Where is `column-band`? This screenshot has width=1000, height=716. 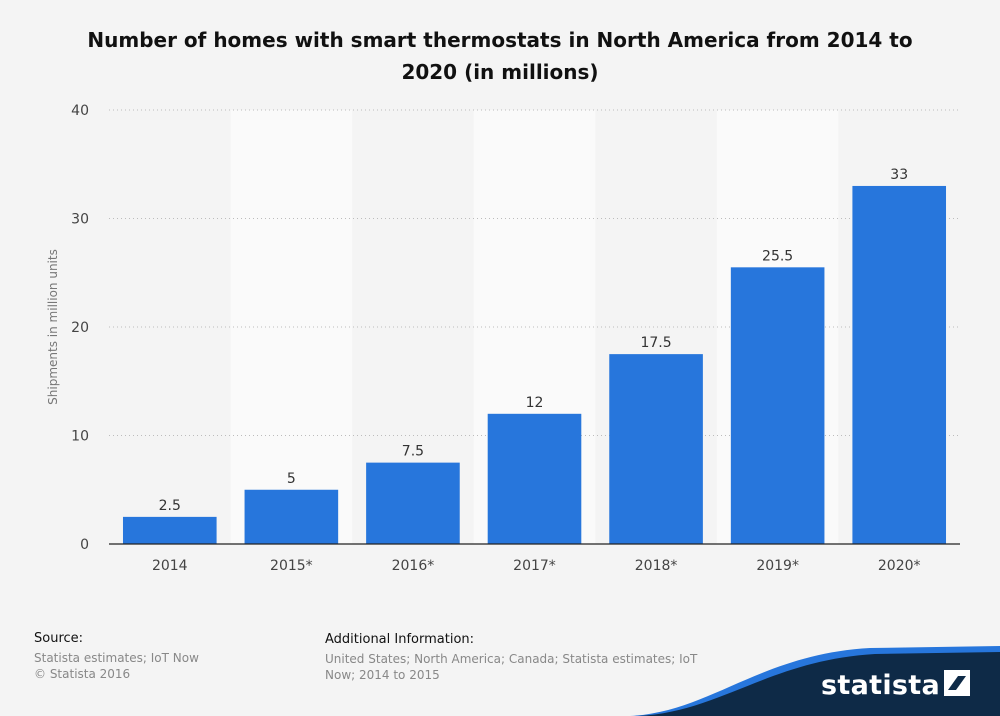 column-band is located at coordinates (291, 327).